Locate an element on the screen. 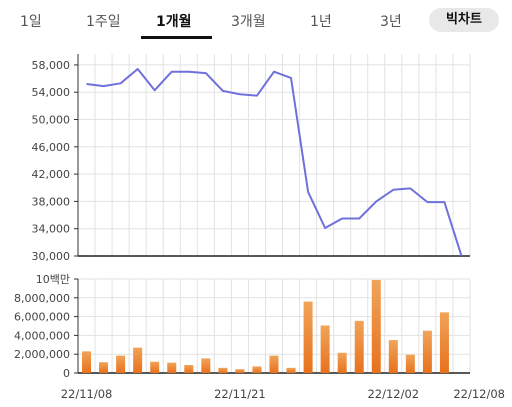 This screenshot has height=407, width=512. price-y-tick-label: 38,000 is located at coordinates (51, 201).